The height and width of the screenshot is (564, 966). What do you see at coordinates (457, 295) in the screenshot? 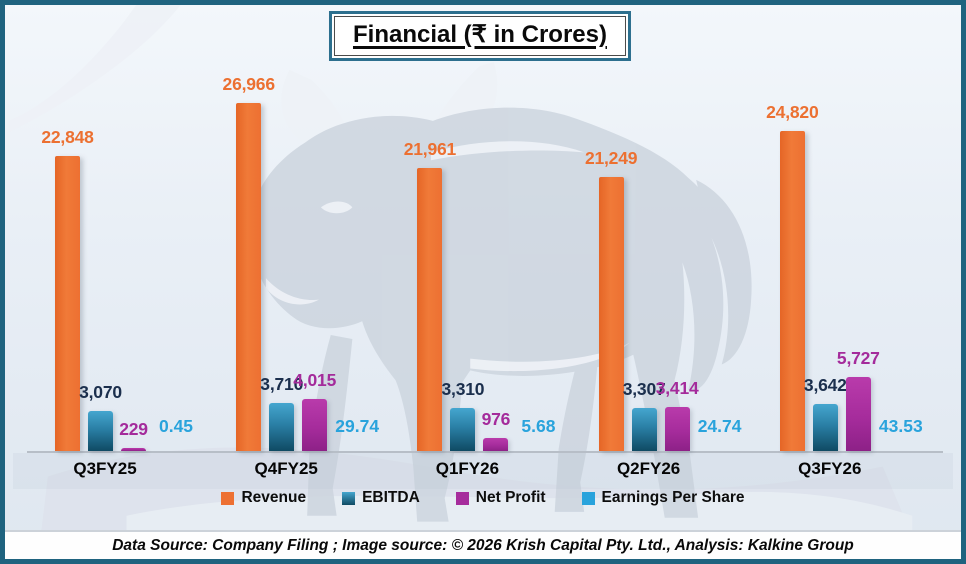
I see `bar-cluster: 21,961 3,310 976` at bounding box center [457, 295].